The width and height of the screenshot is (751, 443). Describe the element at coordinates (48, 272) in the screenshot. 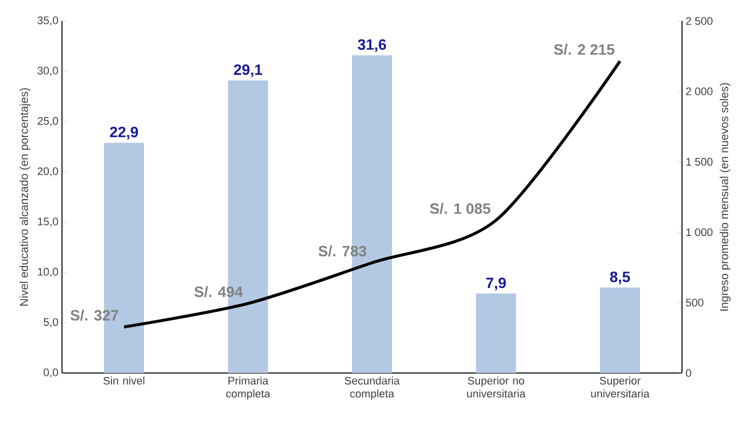

I see `y-tick-label: 10,0` at that location.